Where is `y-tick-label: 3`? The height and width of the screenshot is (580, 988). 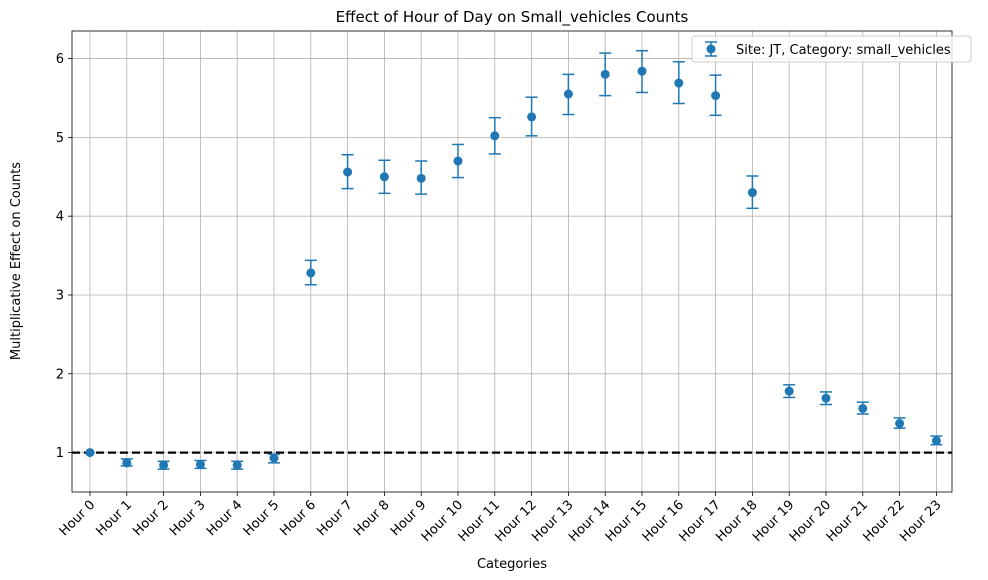
y-tick-label: 3 is located at coordinates (60, 295).